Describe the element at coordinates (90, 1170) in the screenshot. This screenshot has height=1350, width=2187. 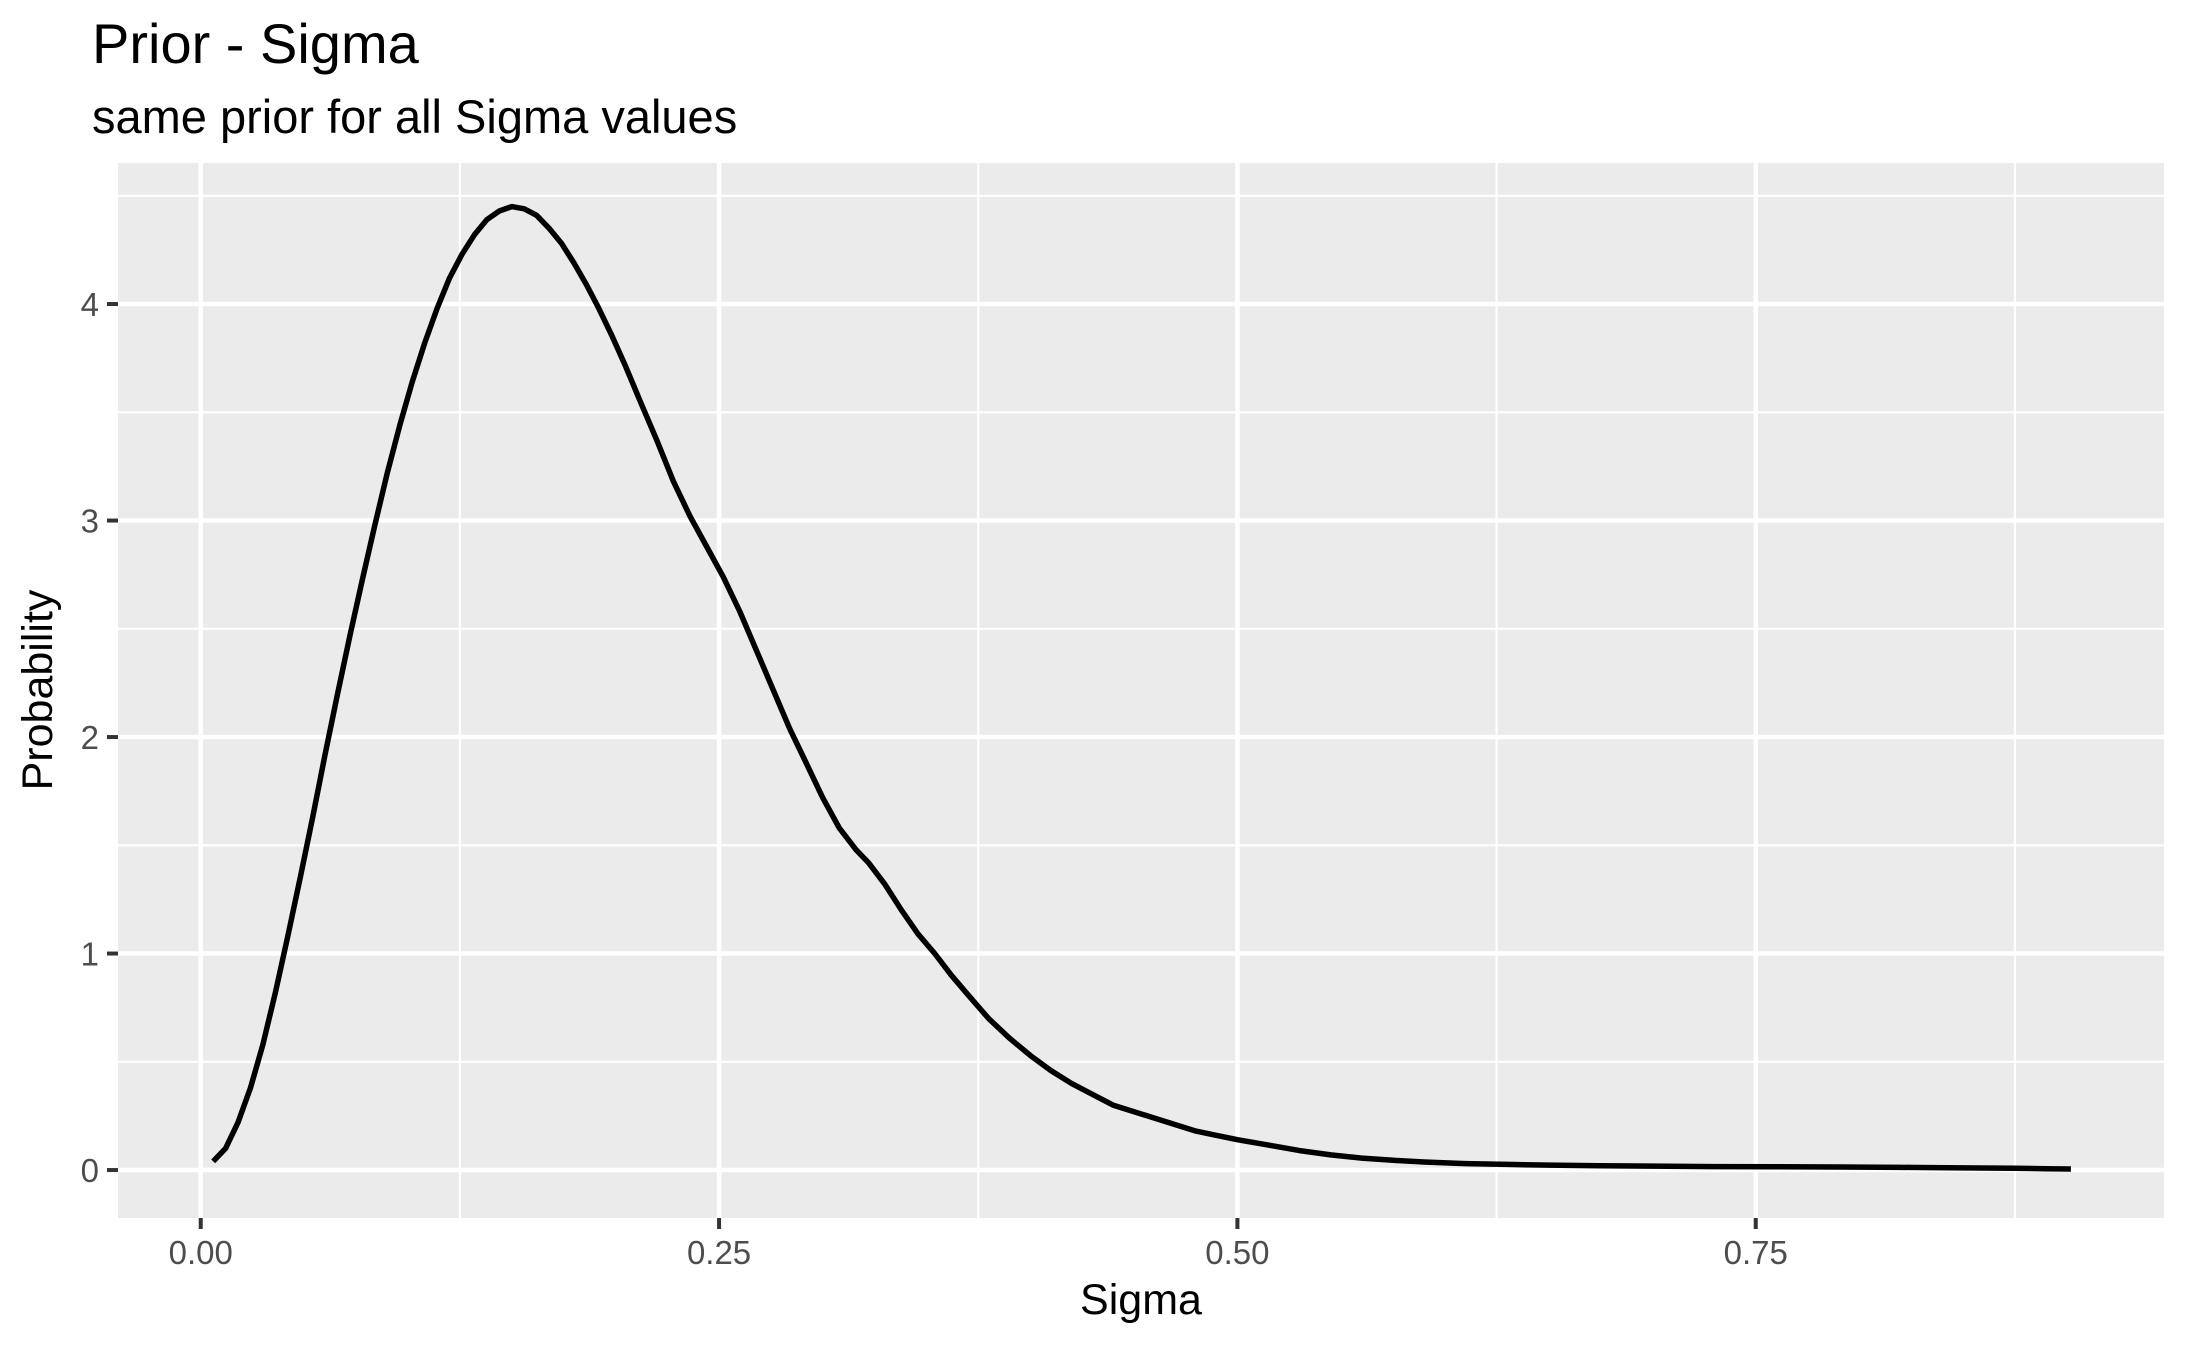
I see `y-tick-label: 0` at that location.